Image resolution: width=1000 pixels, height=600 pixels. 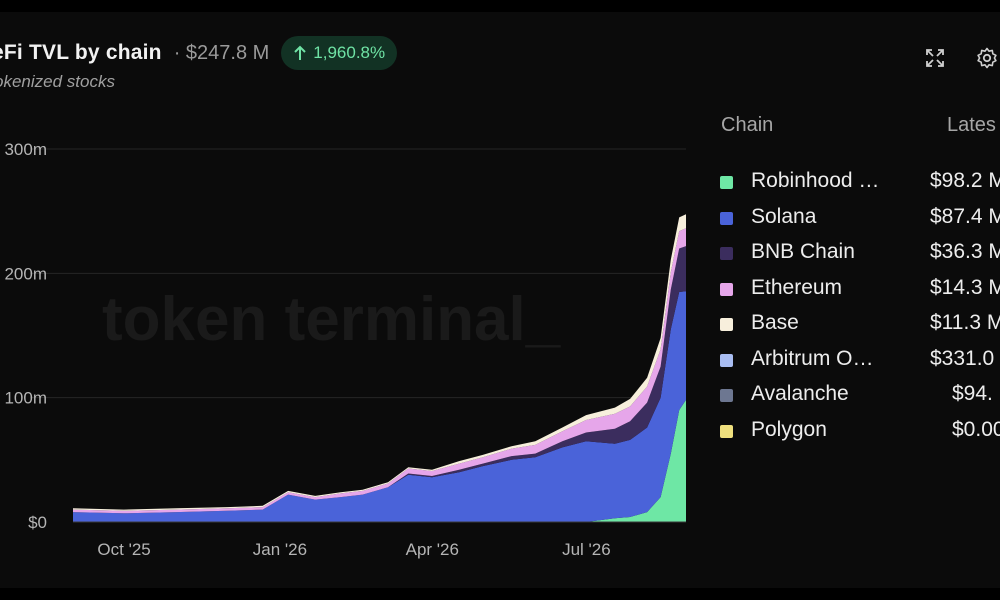 What do you see at coordinates (775, 322) in the screenshot?
I see `legend-chain-name: Base` at bounding box center [775, 322].